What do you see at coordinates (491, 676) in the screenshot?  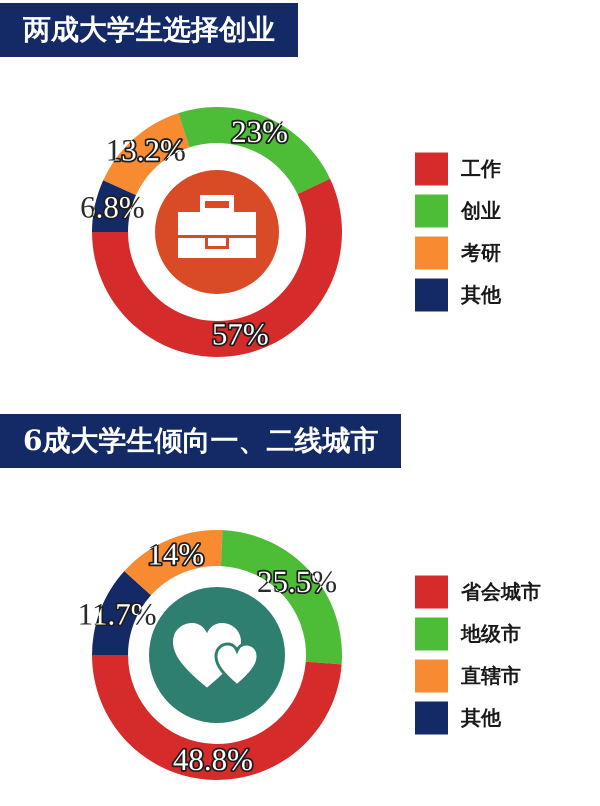 I see `legend-label: 直辖市` at bounding box center [491, 676].